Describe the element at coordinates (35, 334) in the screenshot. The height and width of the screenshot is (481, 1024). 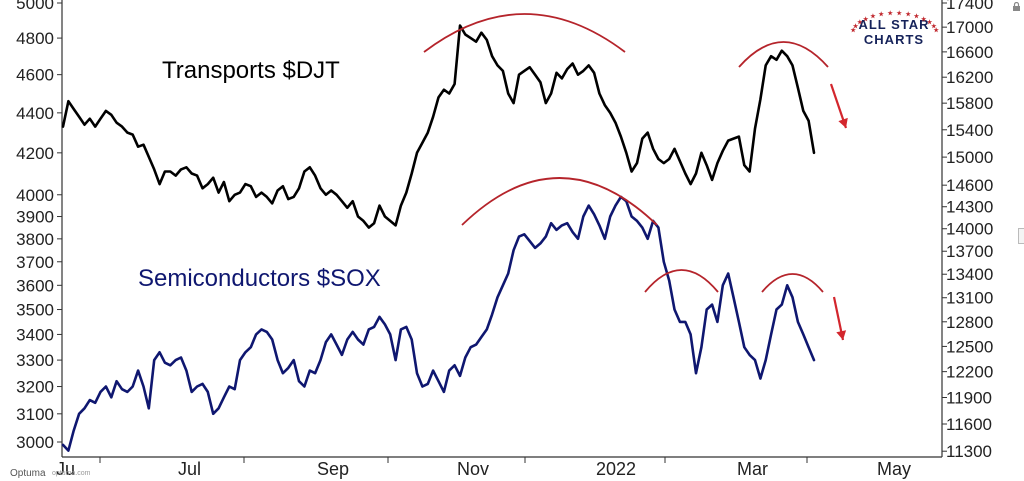
I see `left-tick-label: 3400` at that location.